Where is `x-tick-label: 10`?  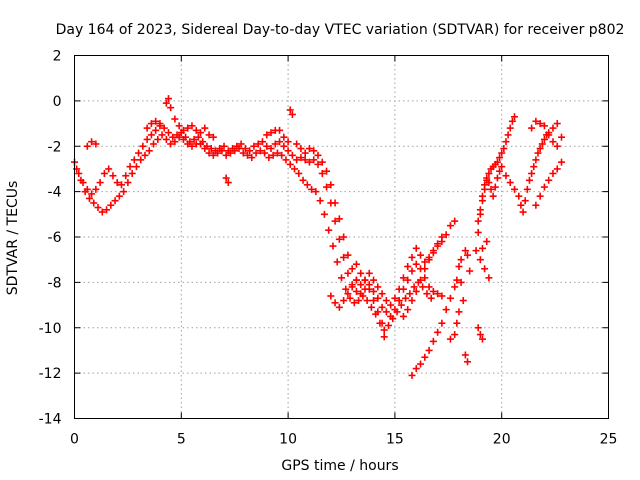 x-tick-label: 10 is located at coordinates (288, 440).